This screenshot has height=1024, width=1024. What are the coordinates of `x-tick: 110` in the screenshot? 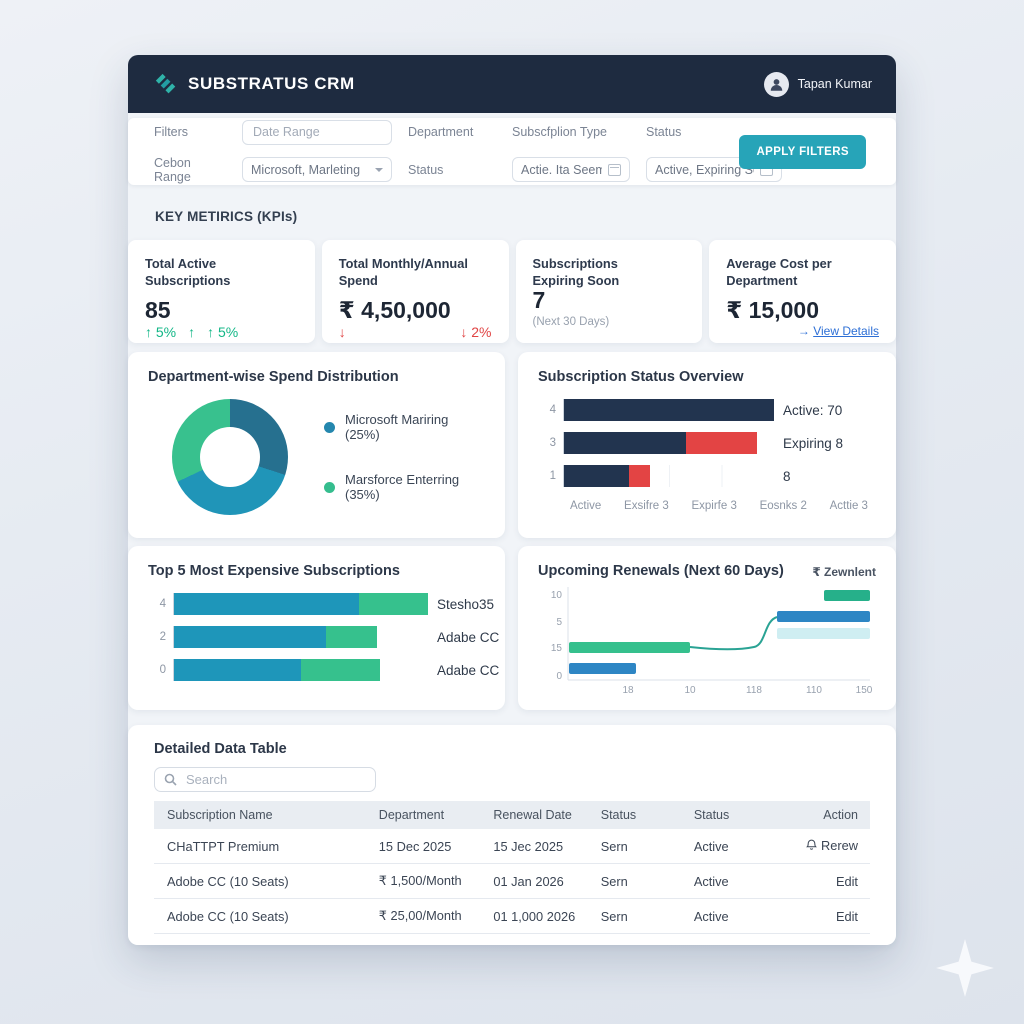 It's located at (814, 690).